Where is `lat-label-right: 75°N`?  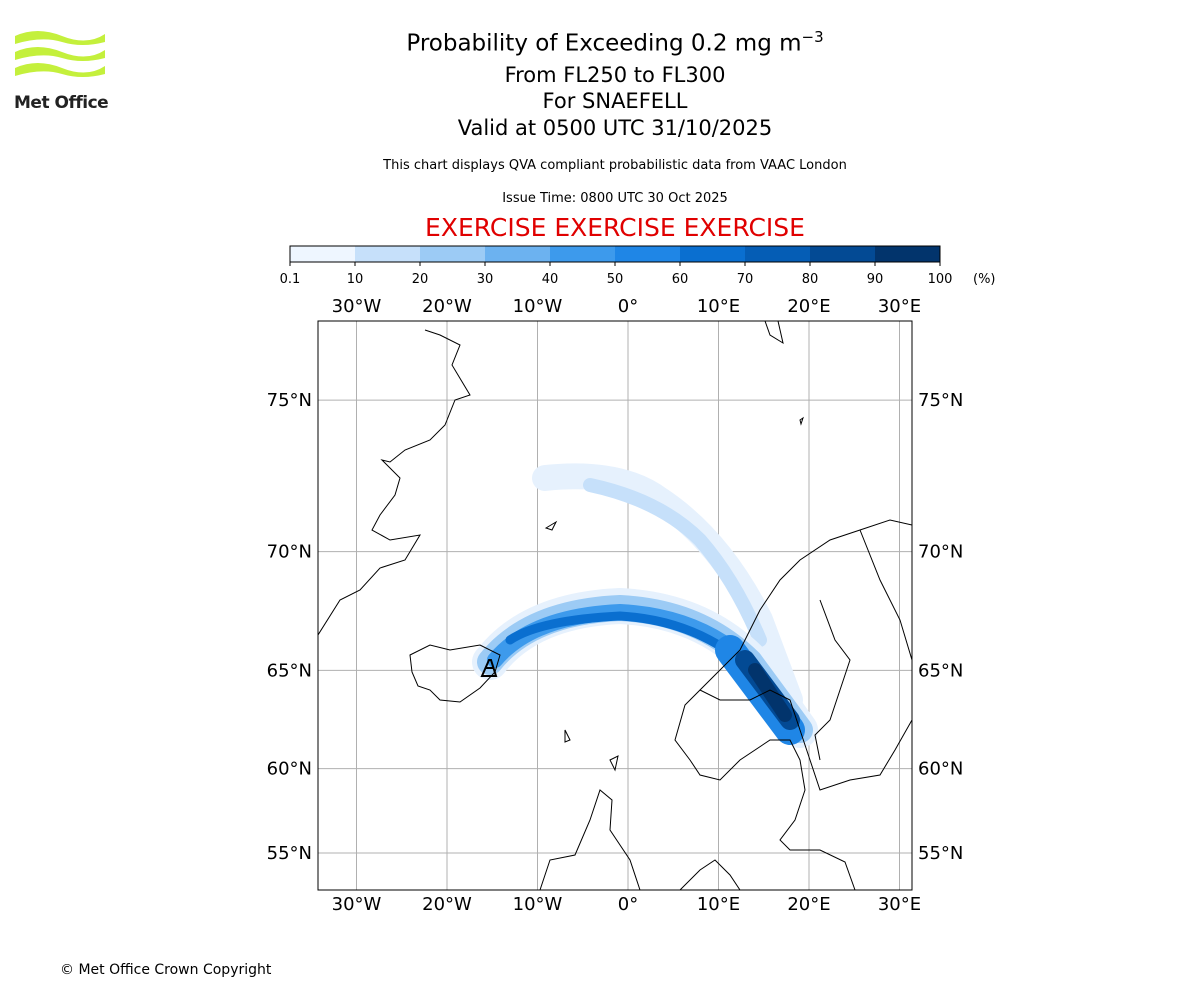 lat-label-right: 75°N is located at coordinates (940, 400).